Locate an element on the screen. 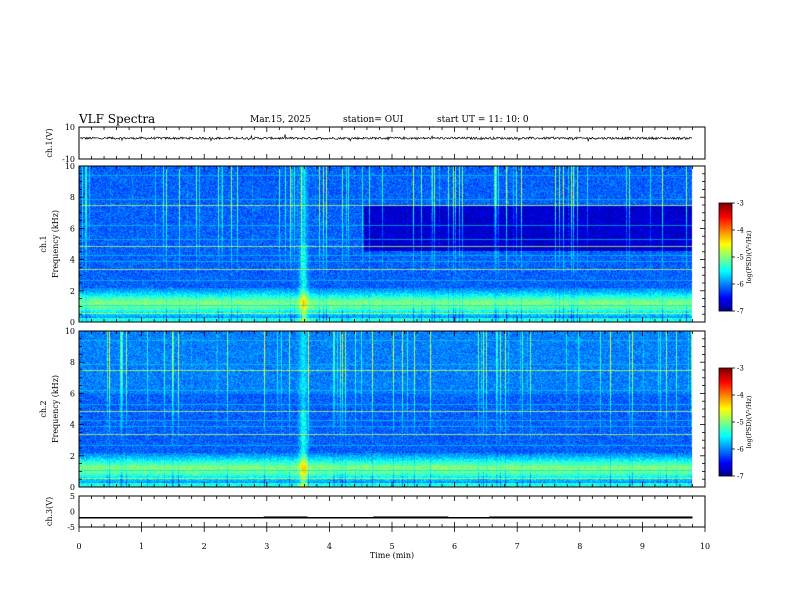  ch1-ytick-label: 10 is located at coordinates (70, 127).